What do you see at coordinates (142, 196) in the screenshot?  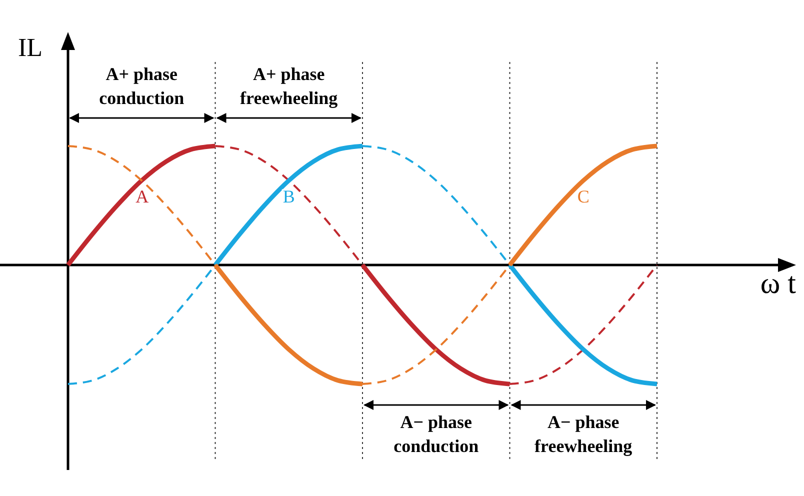 I see `series-label: A` at bounding box center [142, 196].